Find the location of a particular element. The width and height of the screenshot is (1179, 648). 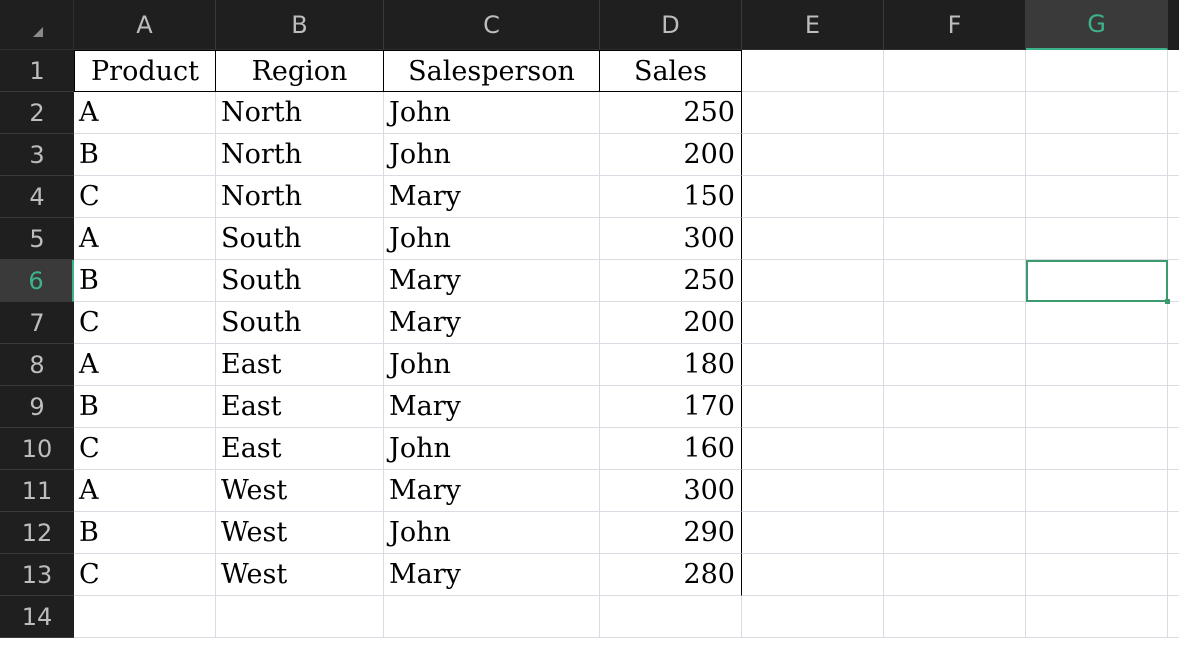

cell-e1 is located at coordinates (813, 71).